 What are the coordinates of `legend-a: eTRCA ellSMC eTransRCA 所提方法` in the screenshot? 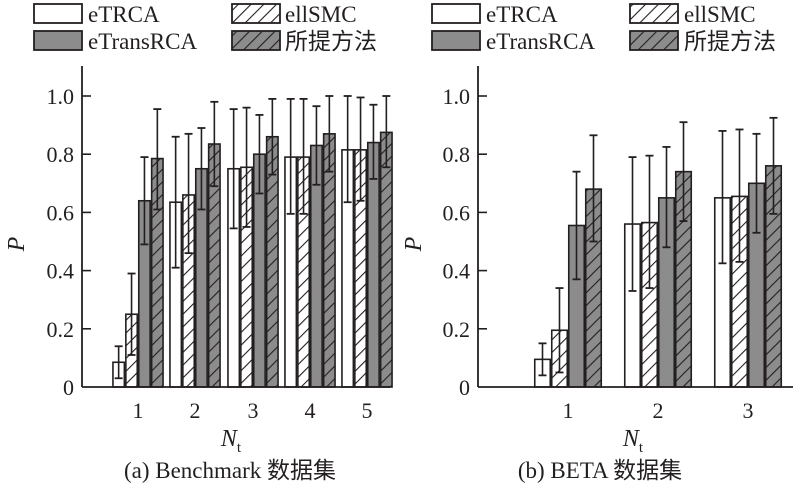 It's located at (205, 28).